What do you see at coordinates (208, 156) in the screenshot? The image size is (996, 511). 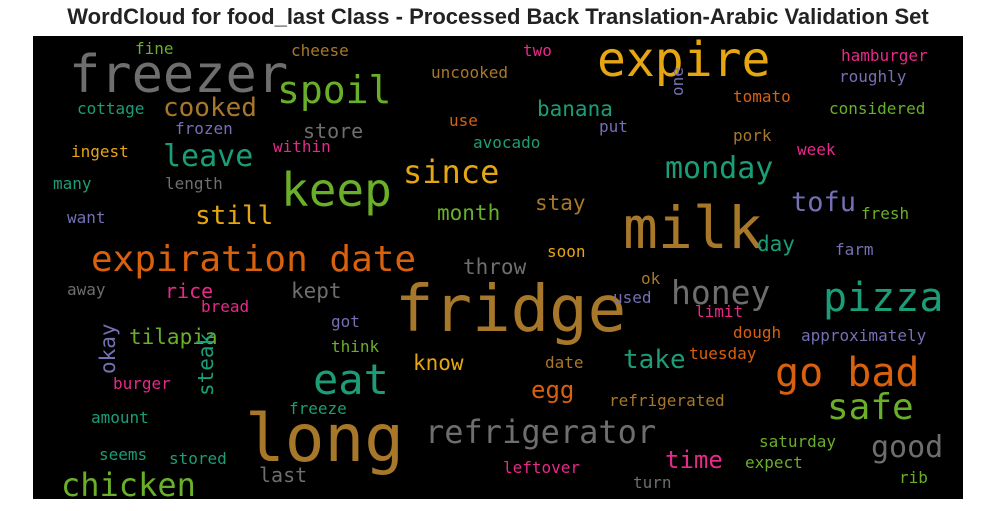 I see `word-leave: leave` at bounding box center [208, 156].